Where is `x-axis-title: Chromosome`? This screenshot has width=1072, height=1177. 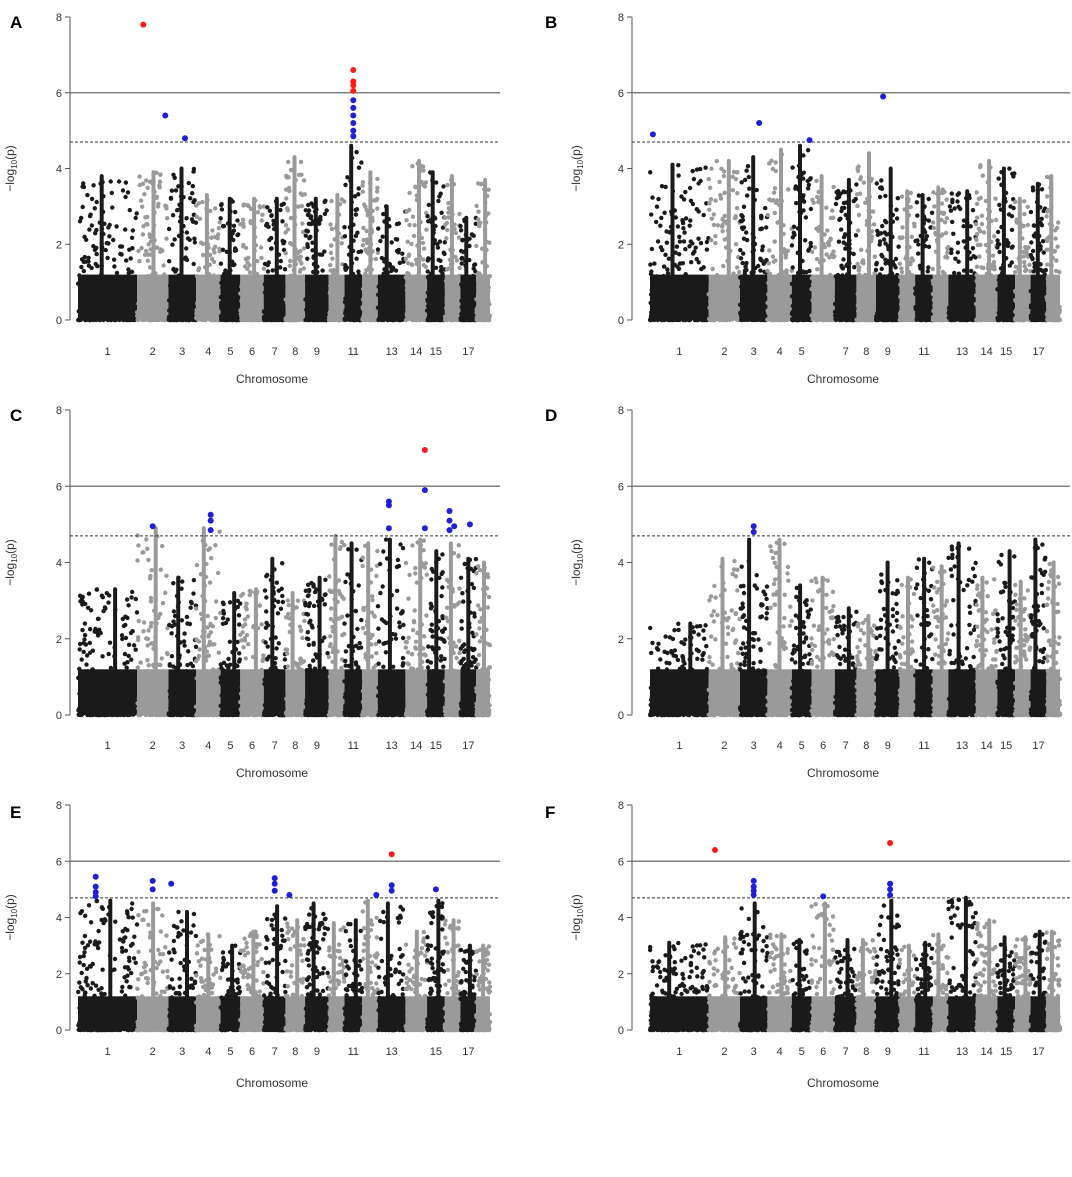 x-axis-title: Chromosome is located at coordinates (272, 379).